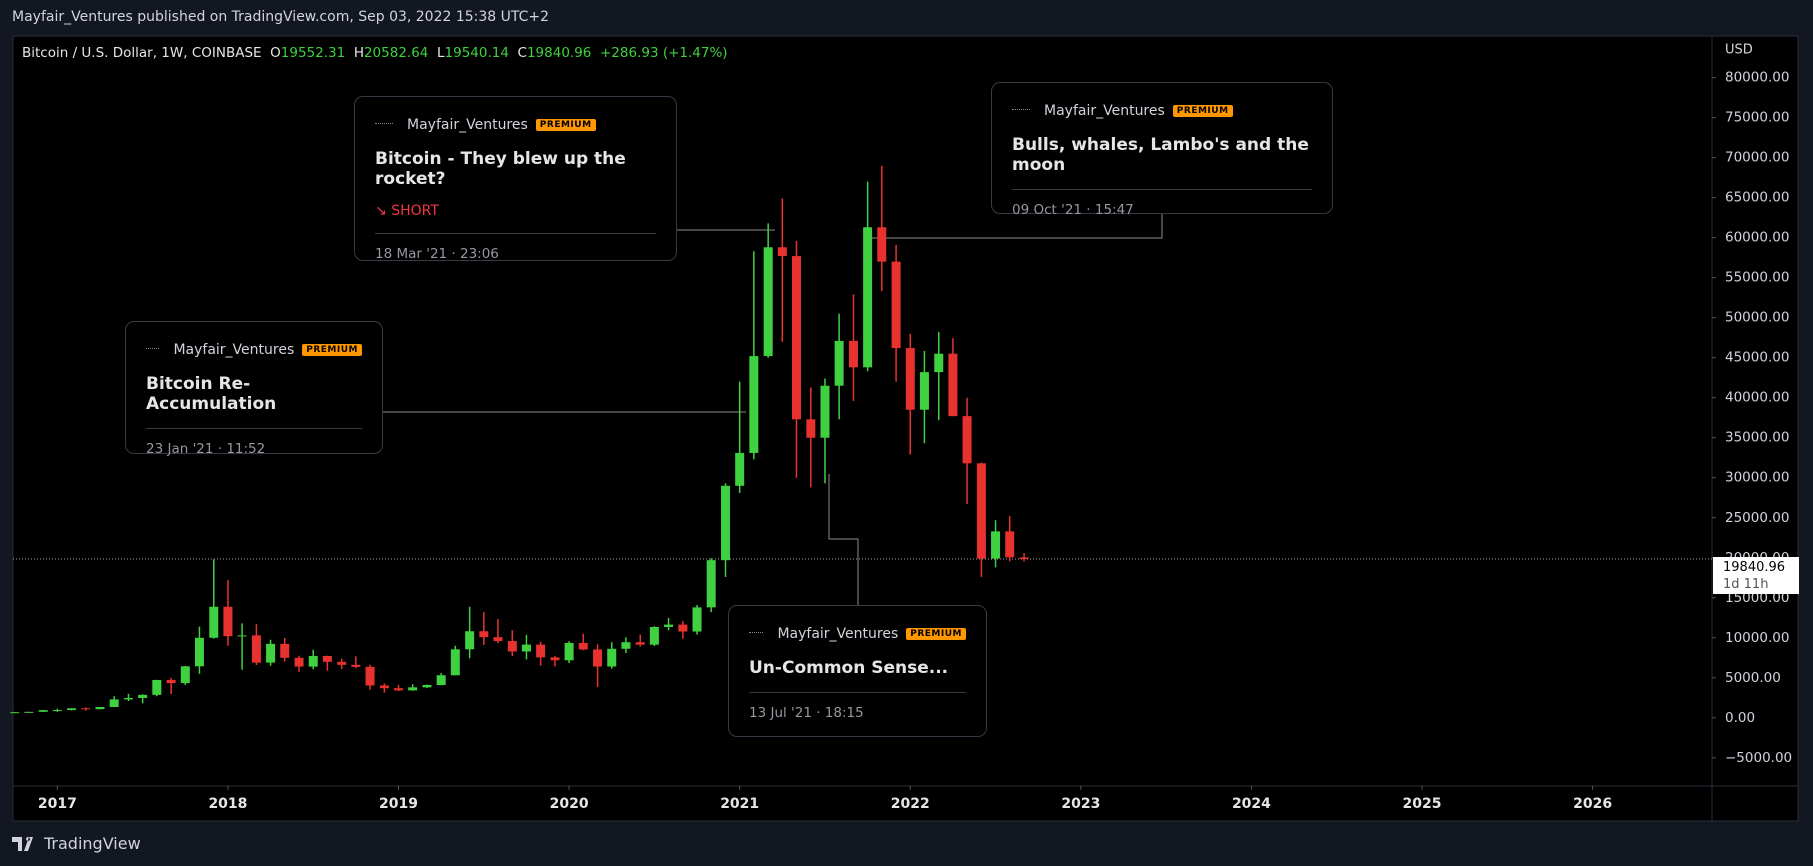 This screenshot has width=1813, height=866. Describe the element at coordinates (440, 53) in the screenshot. I see `legend-label: L` at that location.